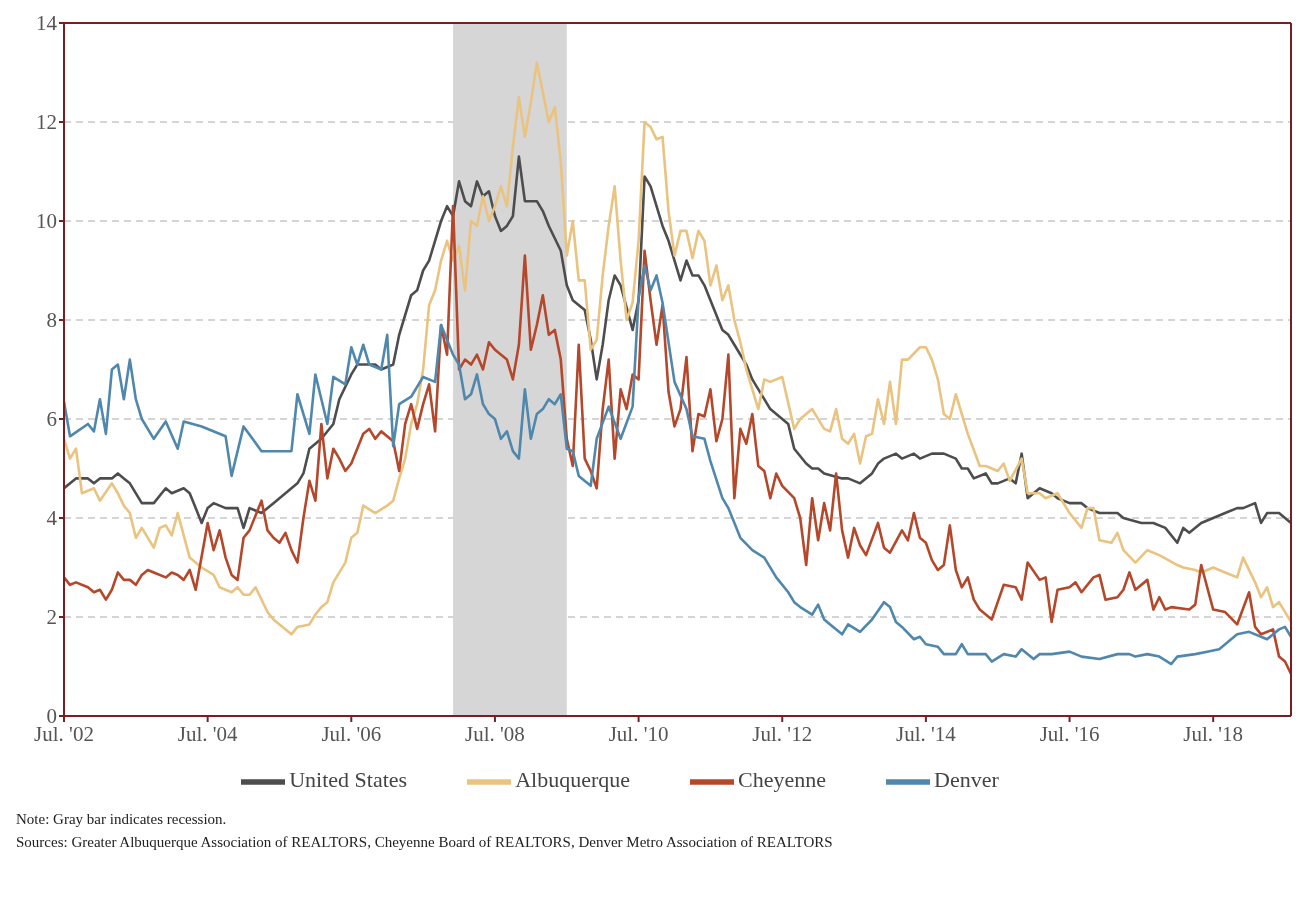 This screenshot has width=1305, height=900. What do you see at coordinates (46, 221) in the screenshot?
I see `y-tick-label: 10` at bounding box center [46, 221].